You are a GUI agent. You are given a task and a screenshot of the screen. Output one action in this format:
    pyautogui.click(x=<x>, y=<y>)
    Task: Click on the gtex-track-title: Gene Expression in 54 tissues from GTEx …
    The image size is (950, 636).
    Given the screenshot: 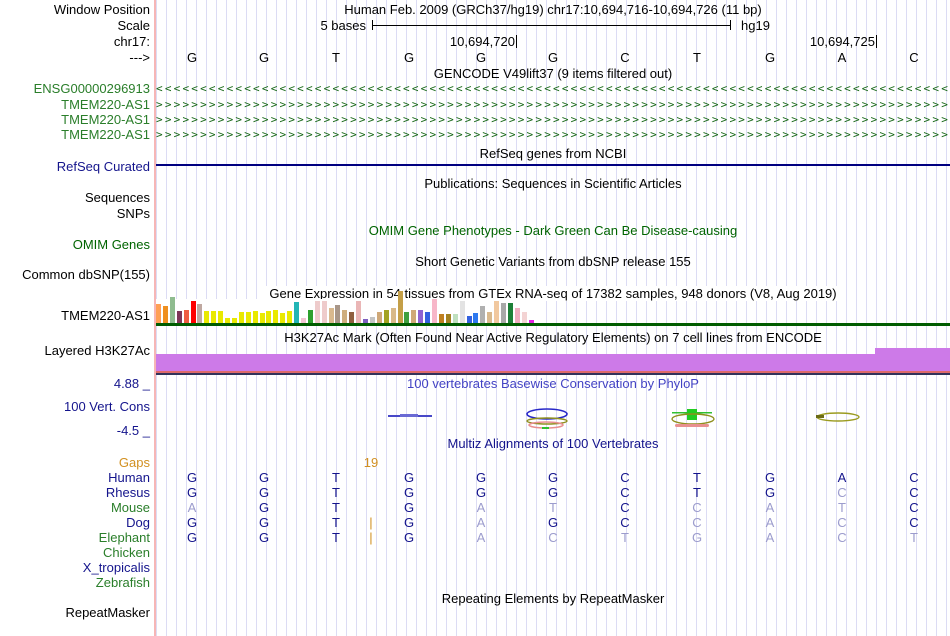 What is the action you would take?
    pyautogui.click(x=553, y=293)
    